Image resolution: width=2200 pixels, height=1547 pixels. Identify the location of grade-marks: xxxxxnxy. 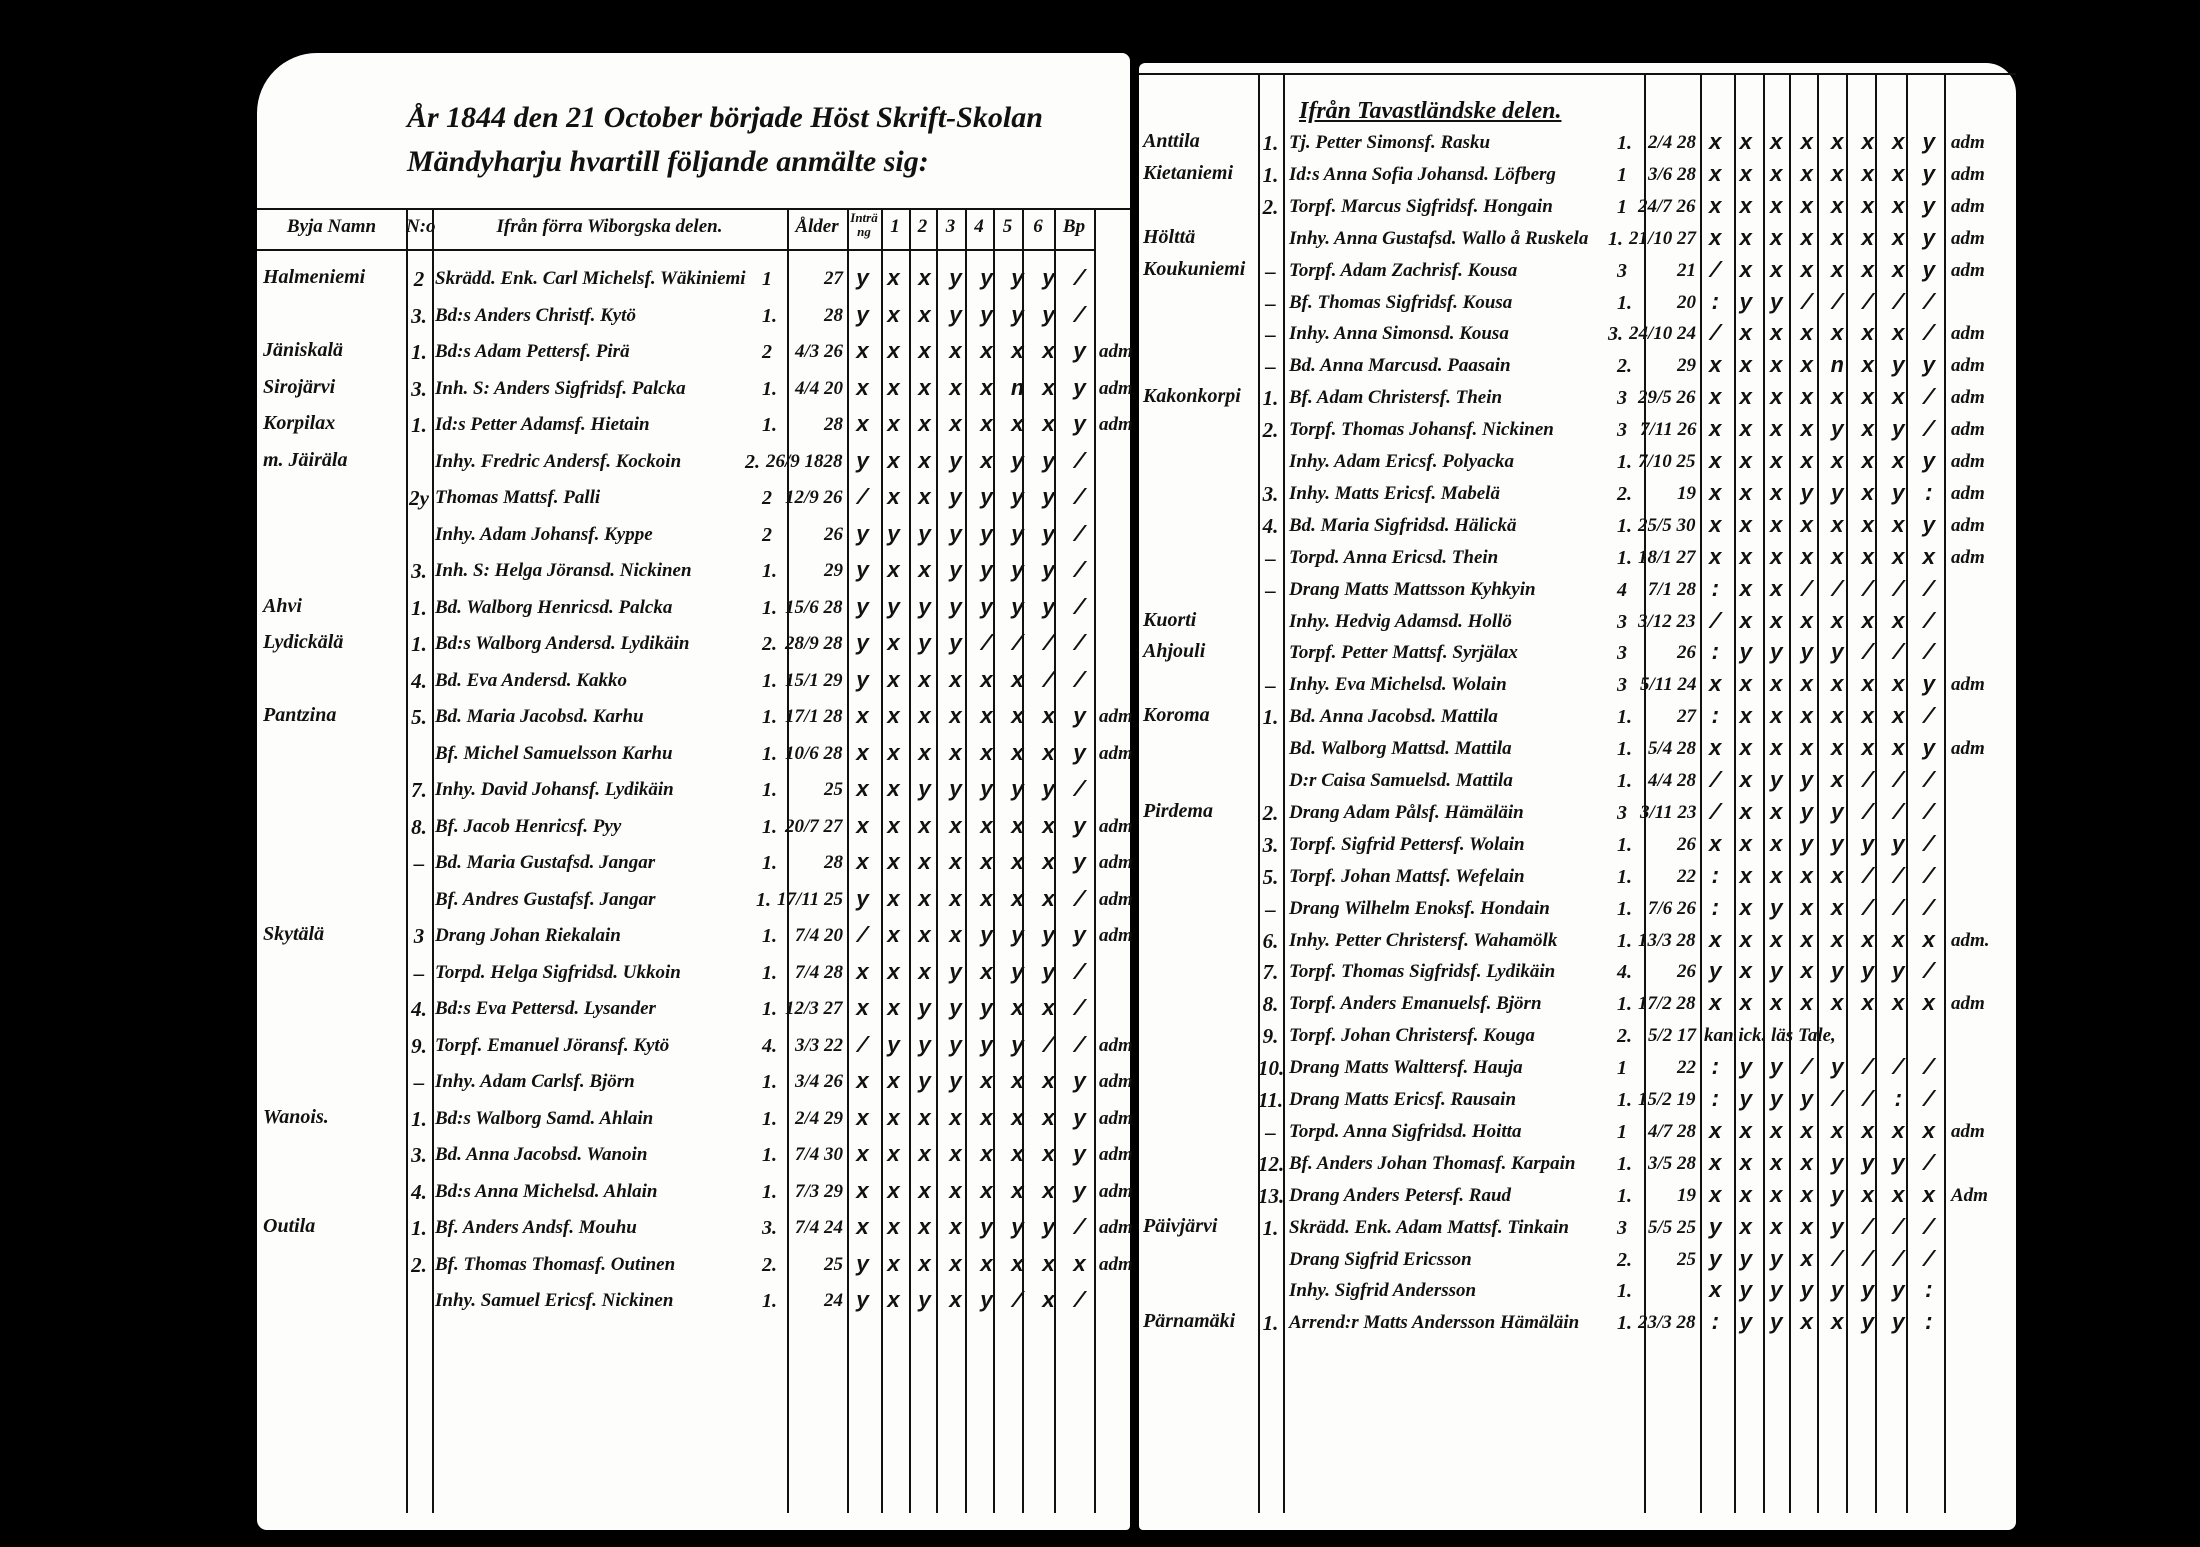
(979, 389).